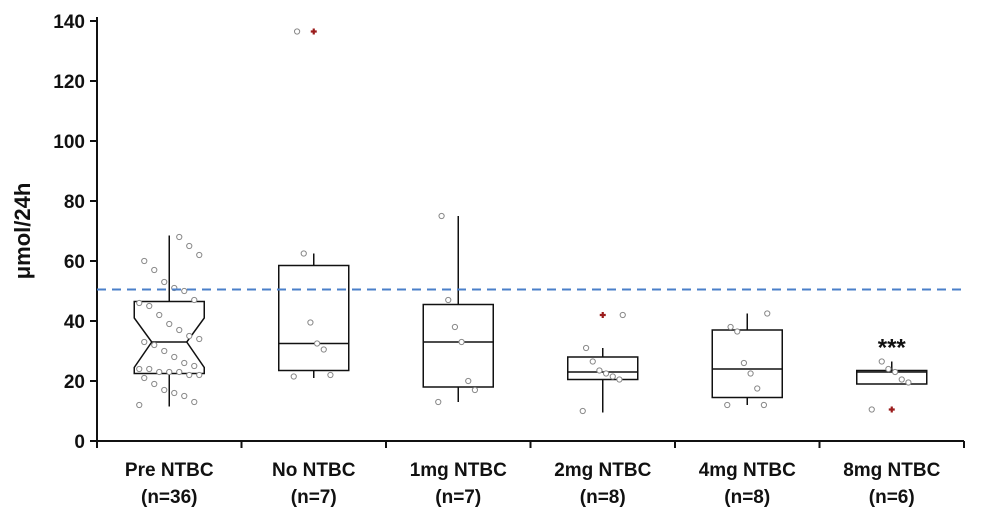 This screenshot has height=511, width=982. What do you see at coordinates (892, 497) in the screenshot?
I see `x-tick-label-count: (n=6)` at bounding box center [892, 497].